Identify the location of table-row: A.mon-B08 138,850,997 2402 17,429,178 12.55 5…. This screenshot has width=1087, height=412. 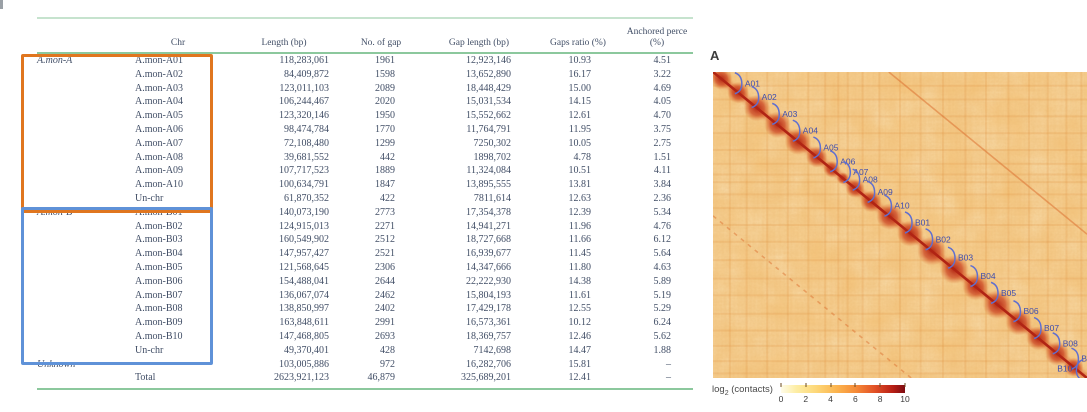
(365, 309).